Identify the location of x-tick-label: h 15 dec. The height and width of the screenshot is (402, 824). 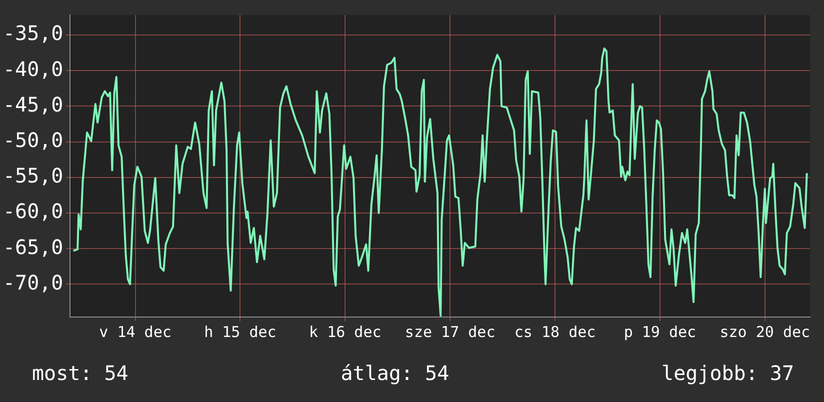
(240, 331).